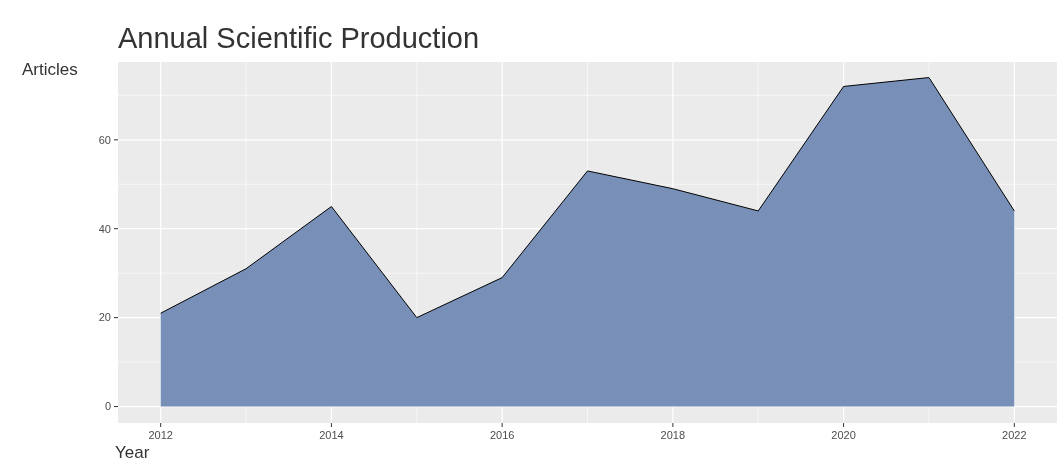 Image resolution: width=1064 pixels, height=468 pixels. I want to click on y-tick-label: 60, so click(104, 139).